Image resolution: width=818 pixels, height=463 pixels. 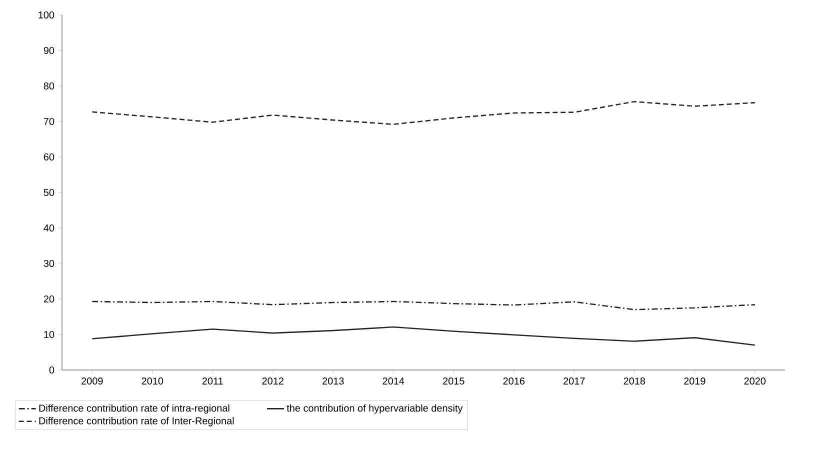 I want to click on legend-label: Difference contribution rate of Inter-Regional, so click(x=136, y=421).